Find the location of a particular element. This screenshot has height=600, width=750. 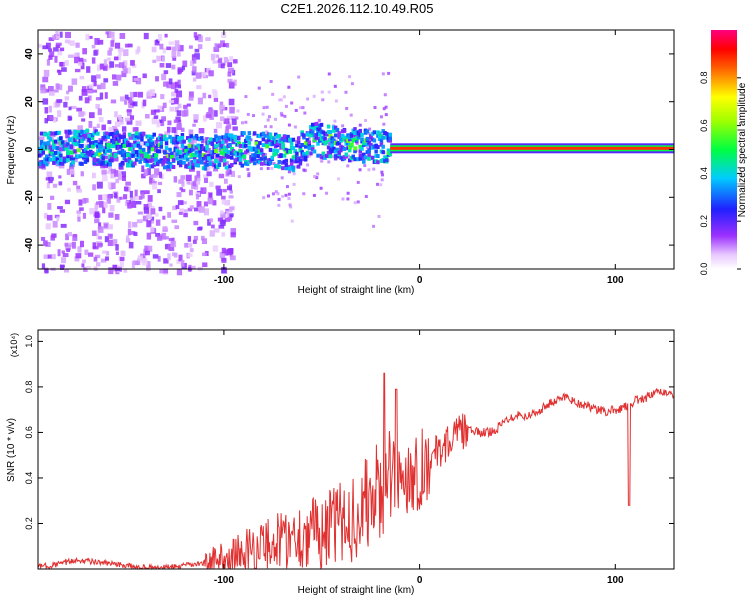

colorbar-tick-label: 0.8 is located at coordinates (704, 78).